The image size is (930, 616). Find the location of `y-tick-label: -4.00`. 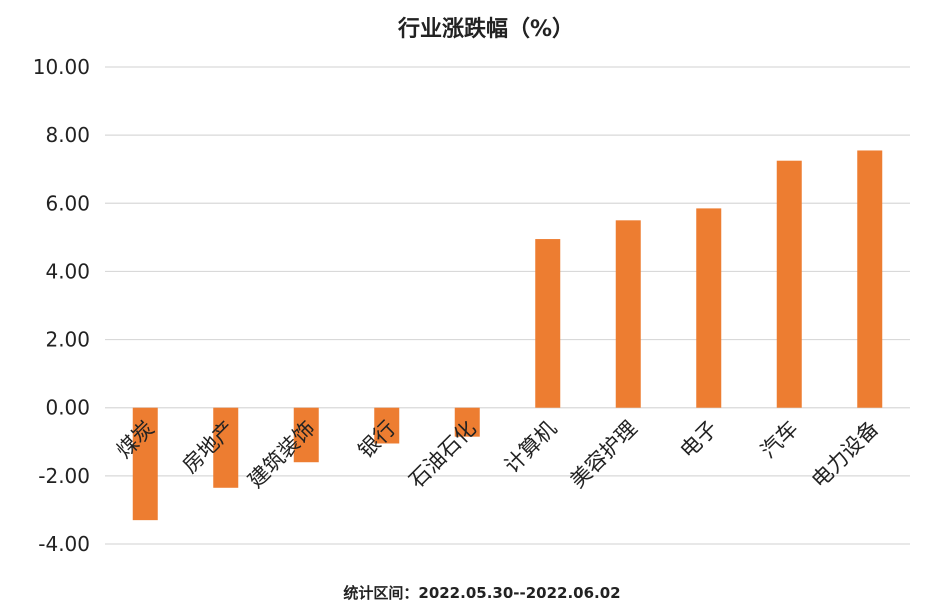

y-tick-label: -4.00 is located at coordinates (64, 544).